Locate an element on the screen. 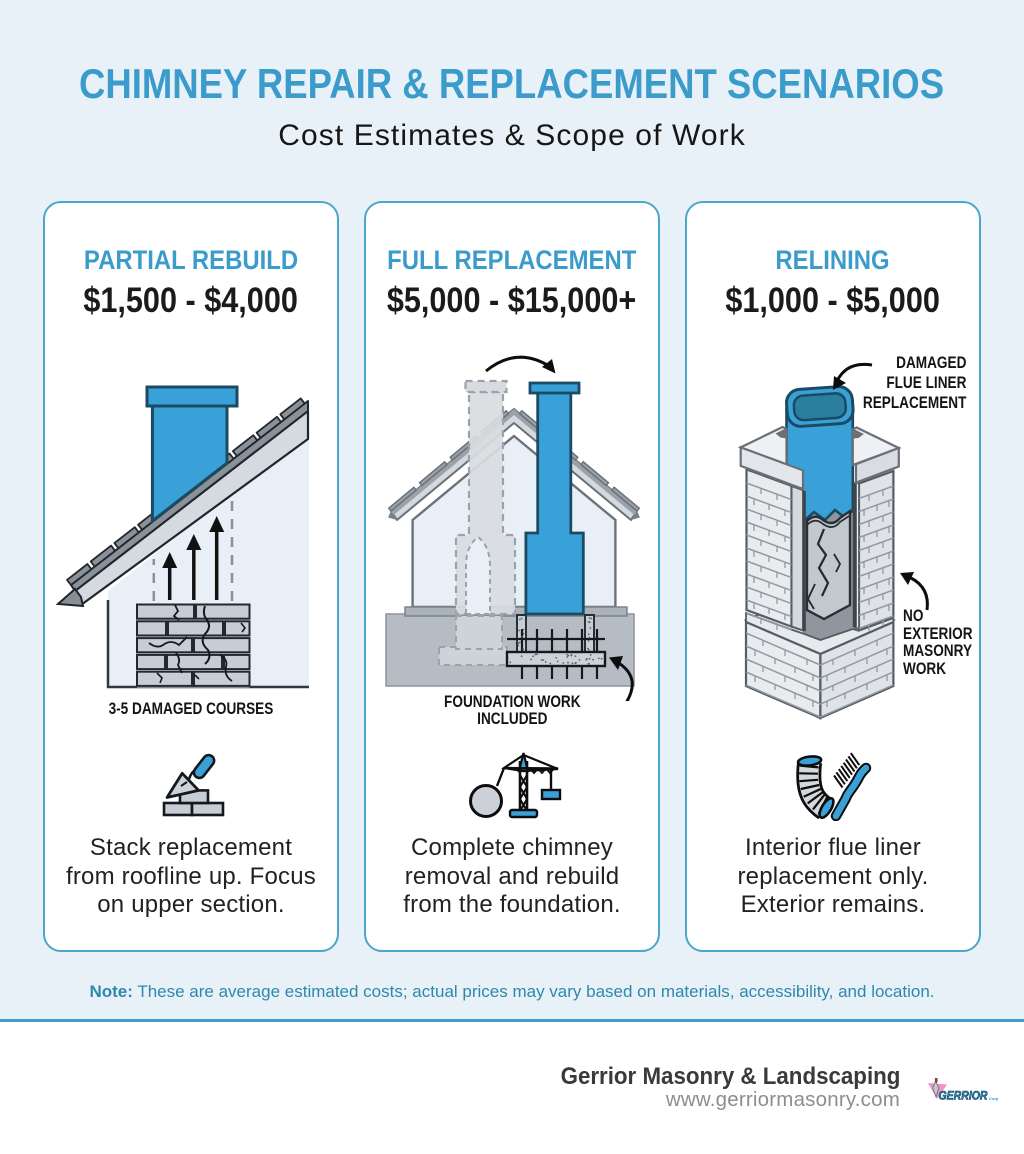 The width and height of the screenshot is (1024, 1154). svg-text: Corp is located at coordinates (993, 1098).